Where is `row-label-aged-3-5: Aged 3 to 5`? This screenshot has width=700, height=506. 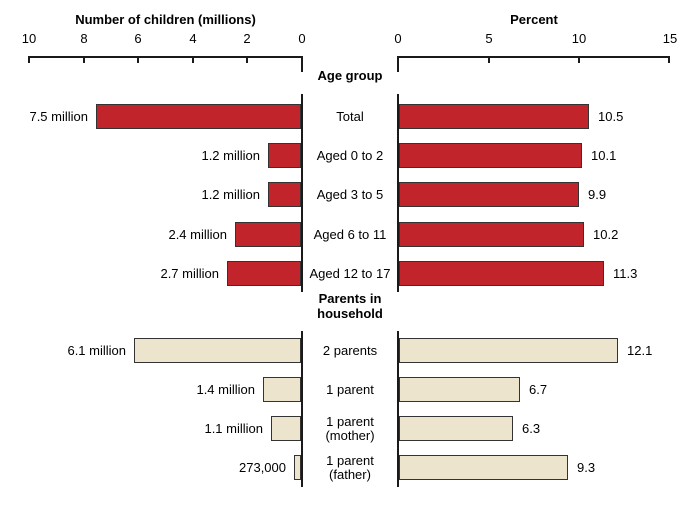
row-label-aged-3-5: Aged 3 to 5 is located at coordinates (350, 194).